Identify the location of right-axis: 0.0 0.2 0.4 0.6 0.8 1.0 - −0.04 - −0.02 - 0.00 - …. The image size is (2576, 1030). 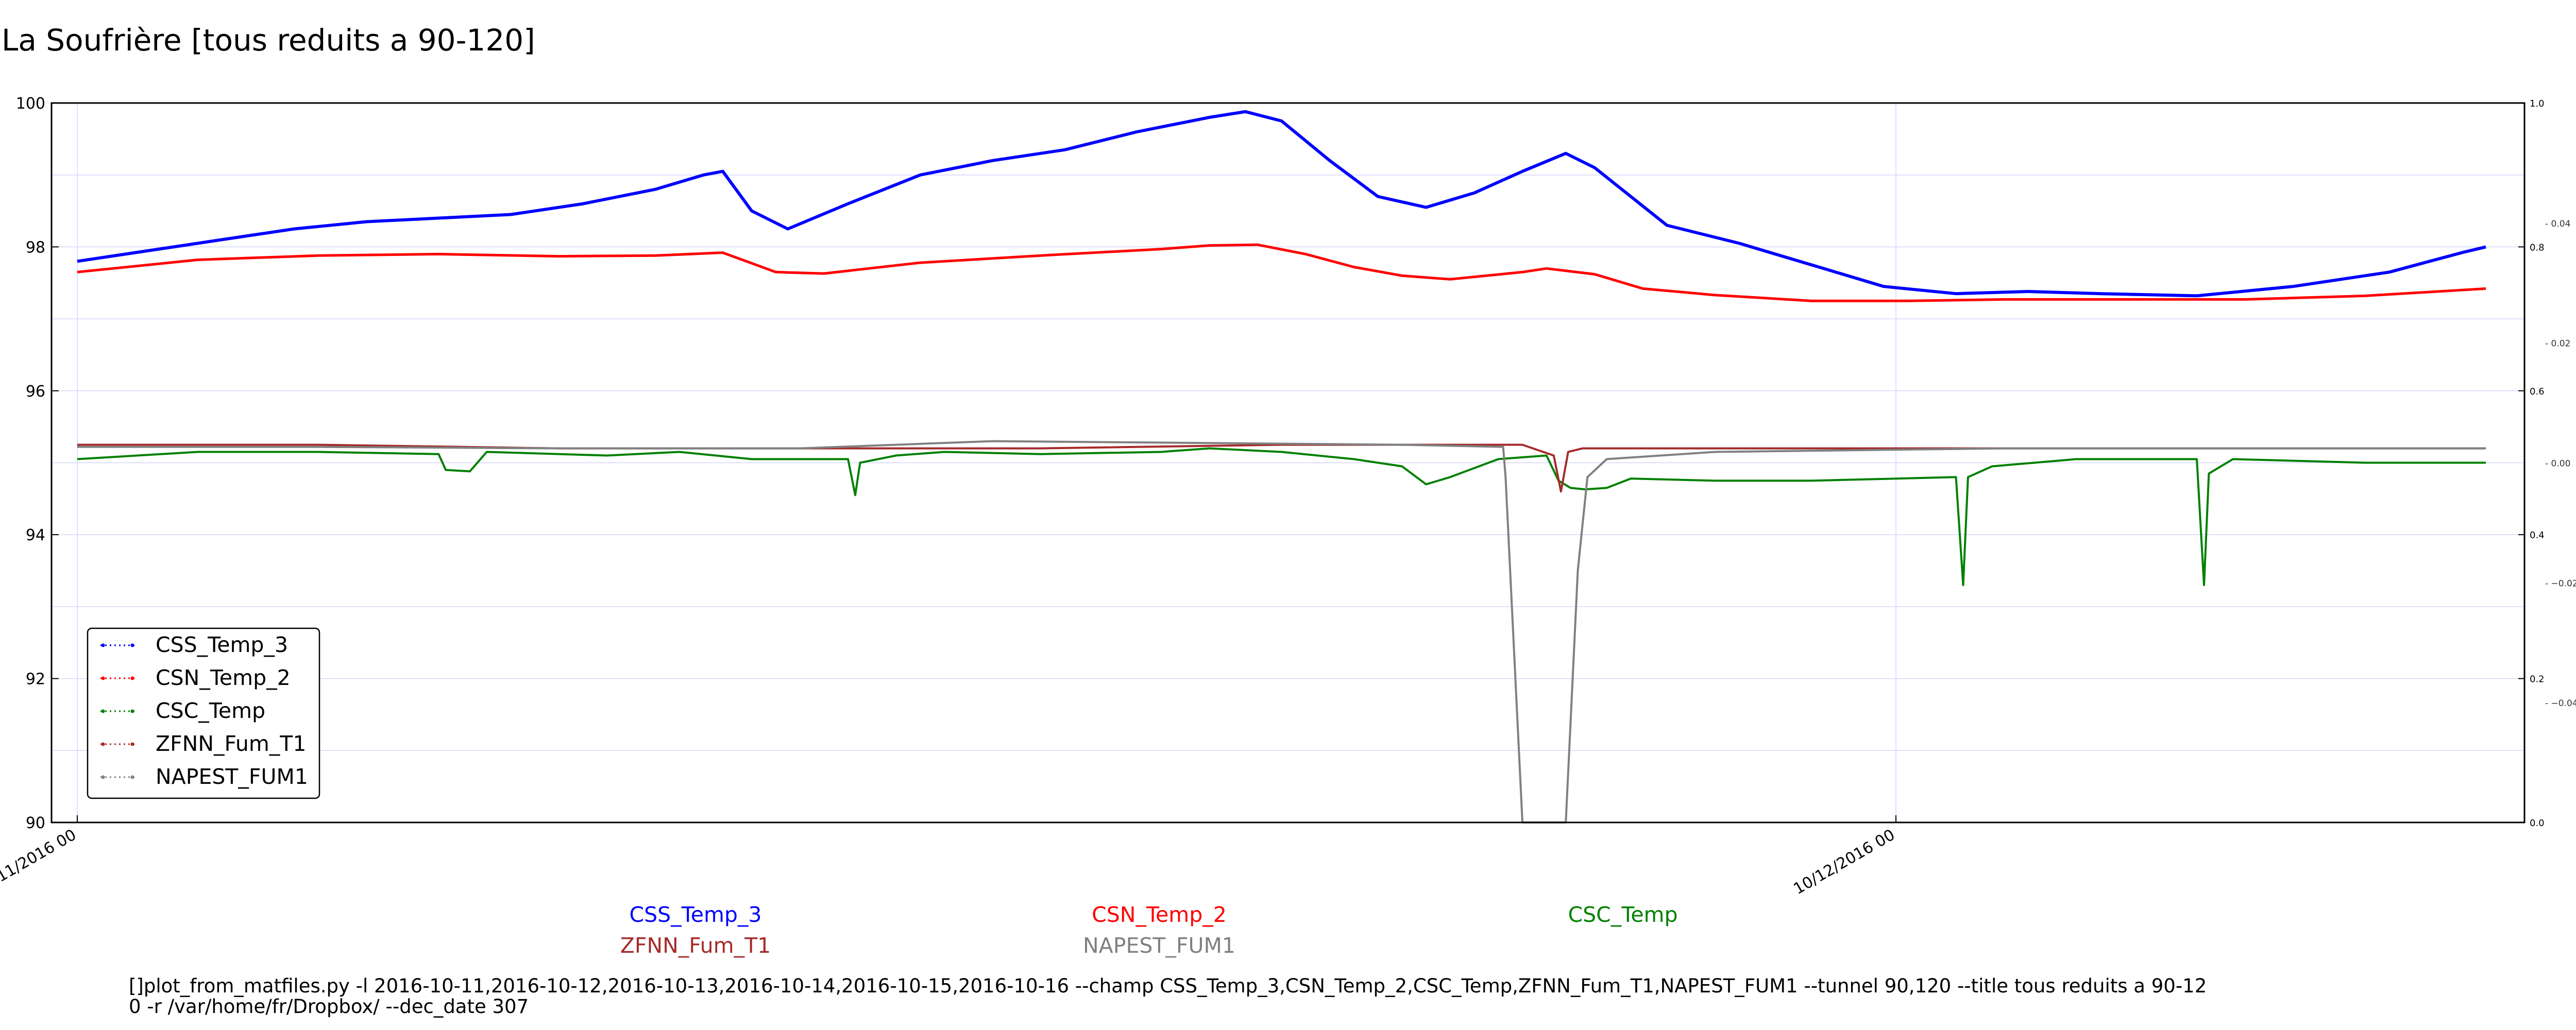
(2547, 463).